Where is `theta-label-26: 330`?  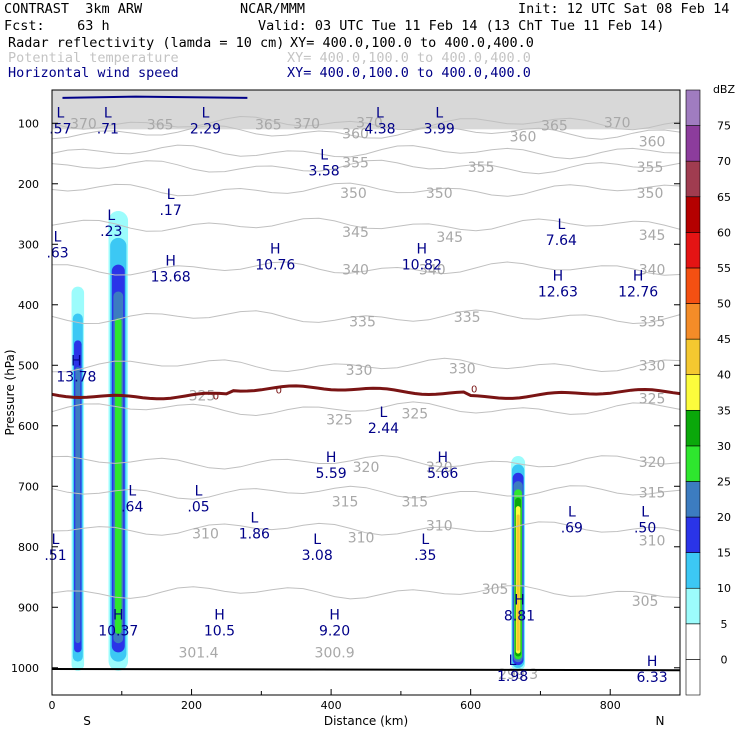
theta-label-26: 330 is located at coordinates (462, 369).